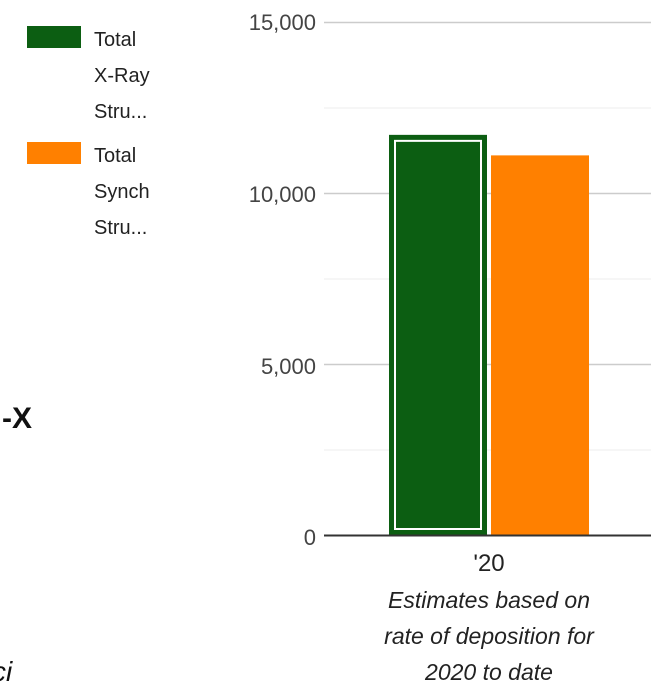  Describe the element at coordinates (54, 37) in the screenshot. I see `legend-swatch-xray` at that location.